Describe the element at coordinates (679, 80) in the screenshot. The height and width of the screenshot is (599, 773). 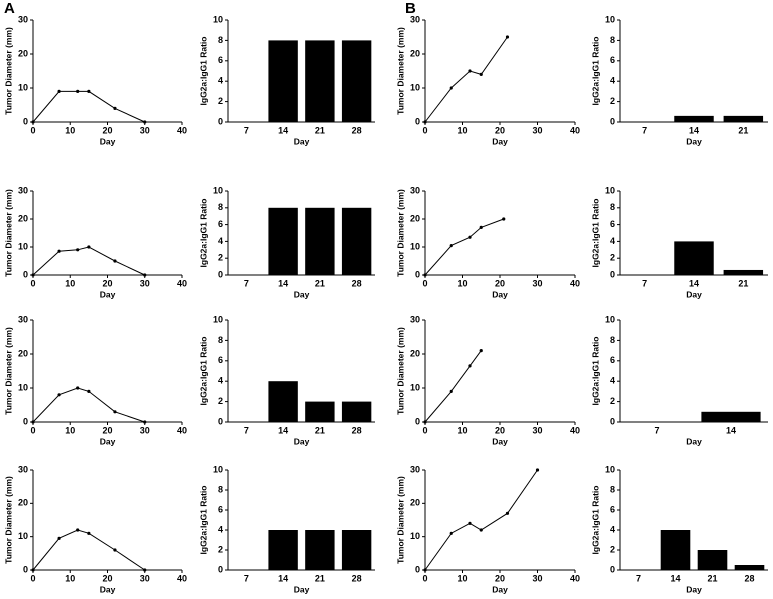
I see `chart: 0 2 4 6 8 10 IgG2a:IgG1 Ratio Day 7 14 21` at that location.